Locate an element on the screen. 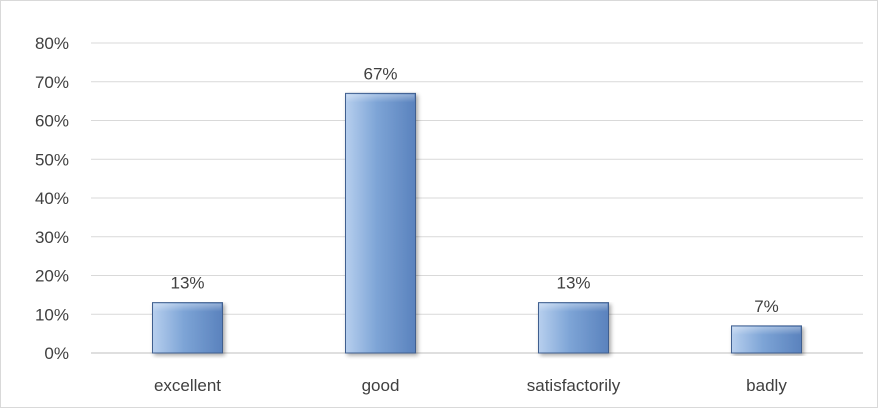 This screenshot has width=878, height=409. x-tick-label-satisfactorily: satisfactorily is located at coordinates (574, 385).